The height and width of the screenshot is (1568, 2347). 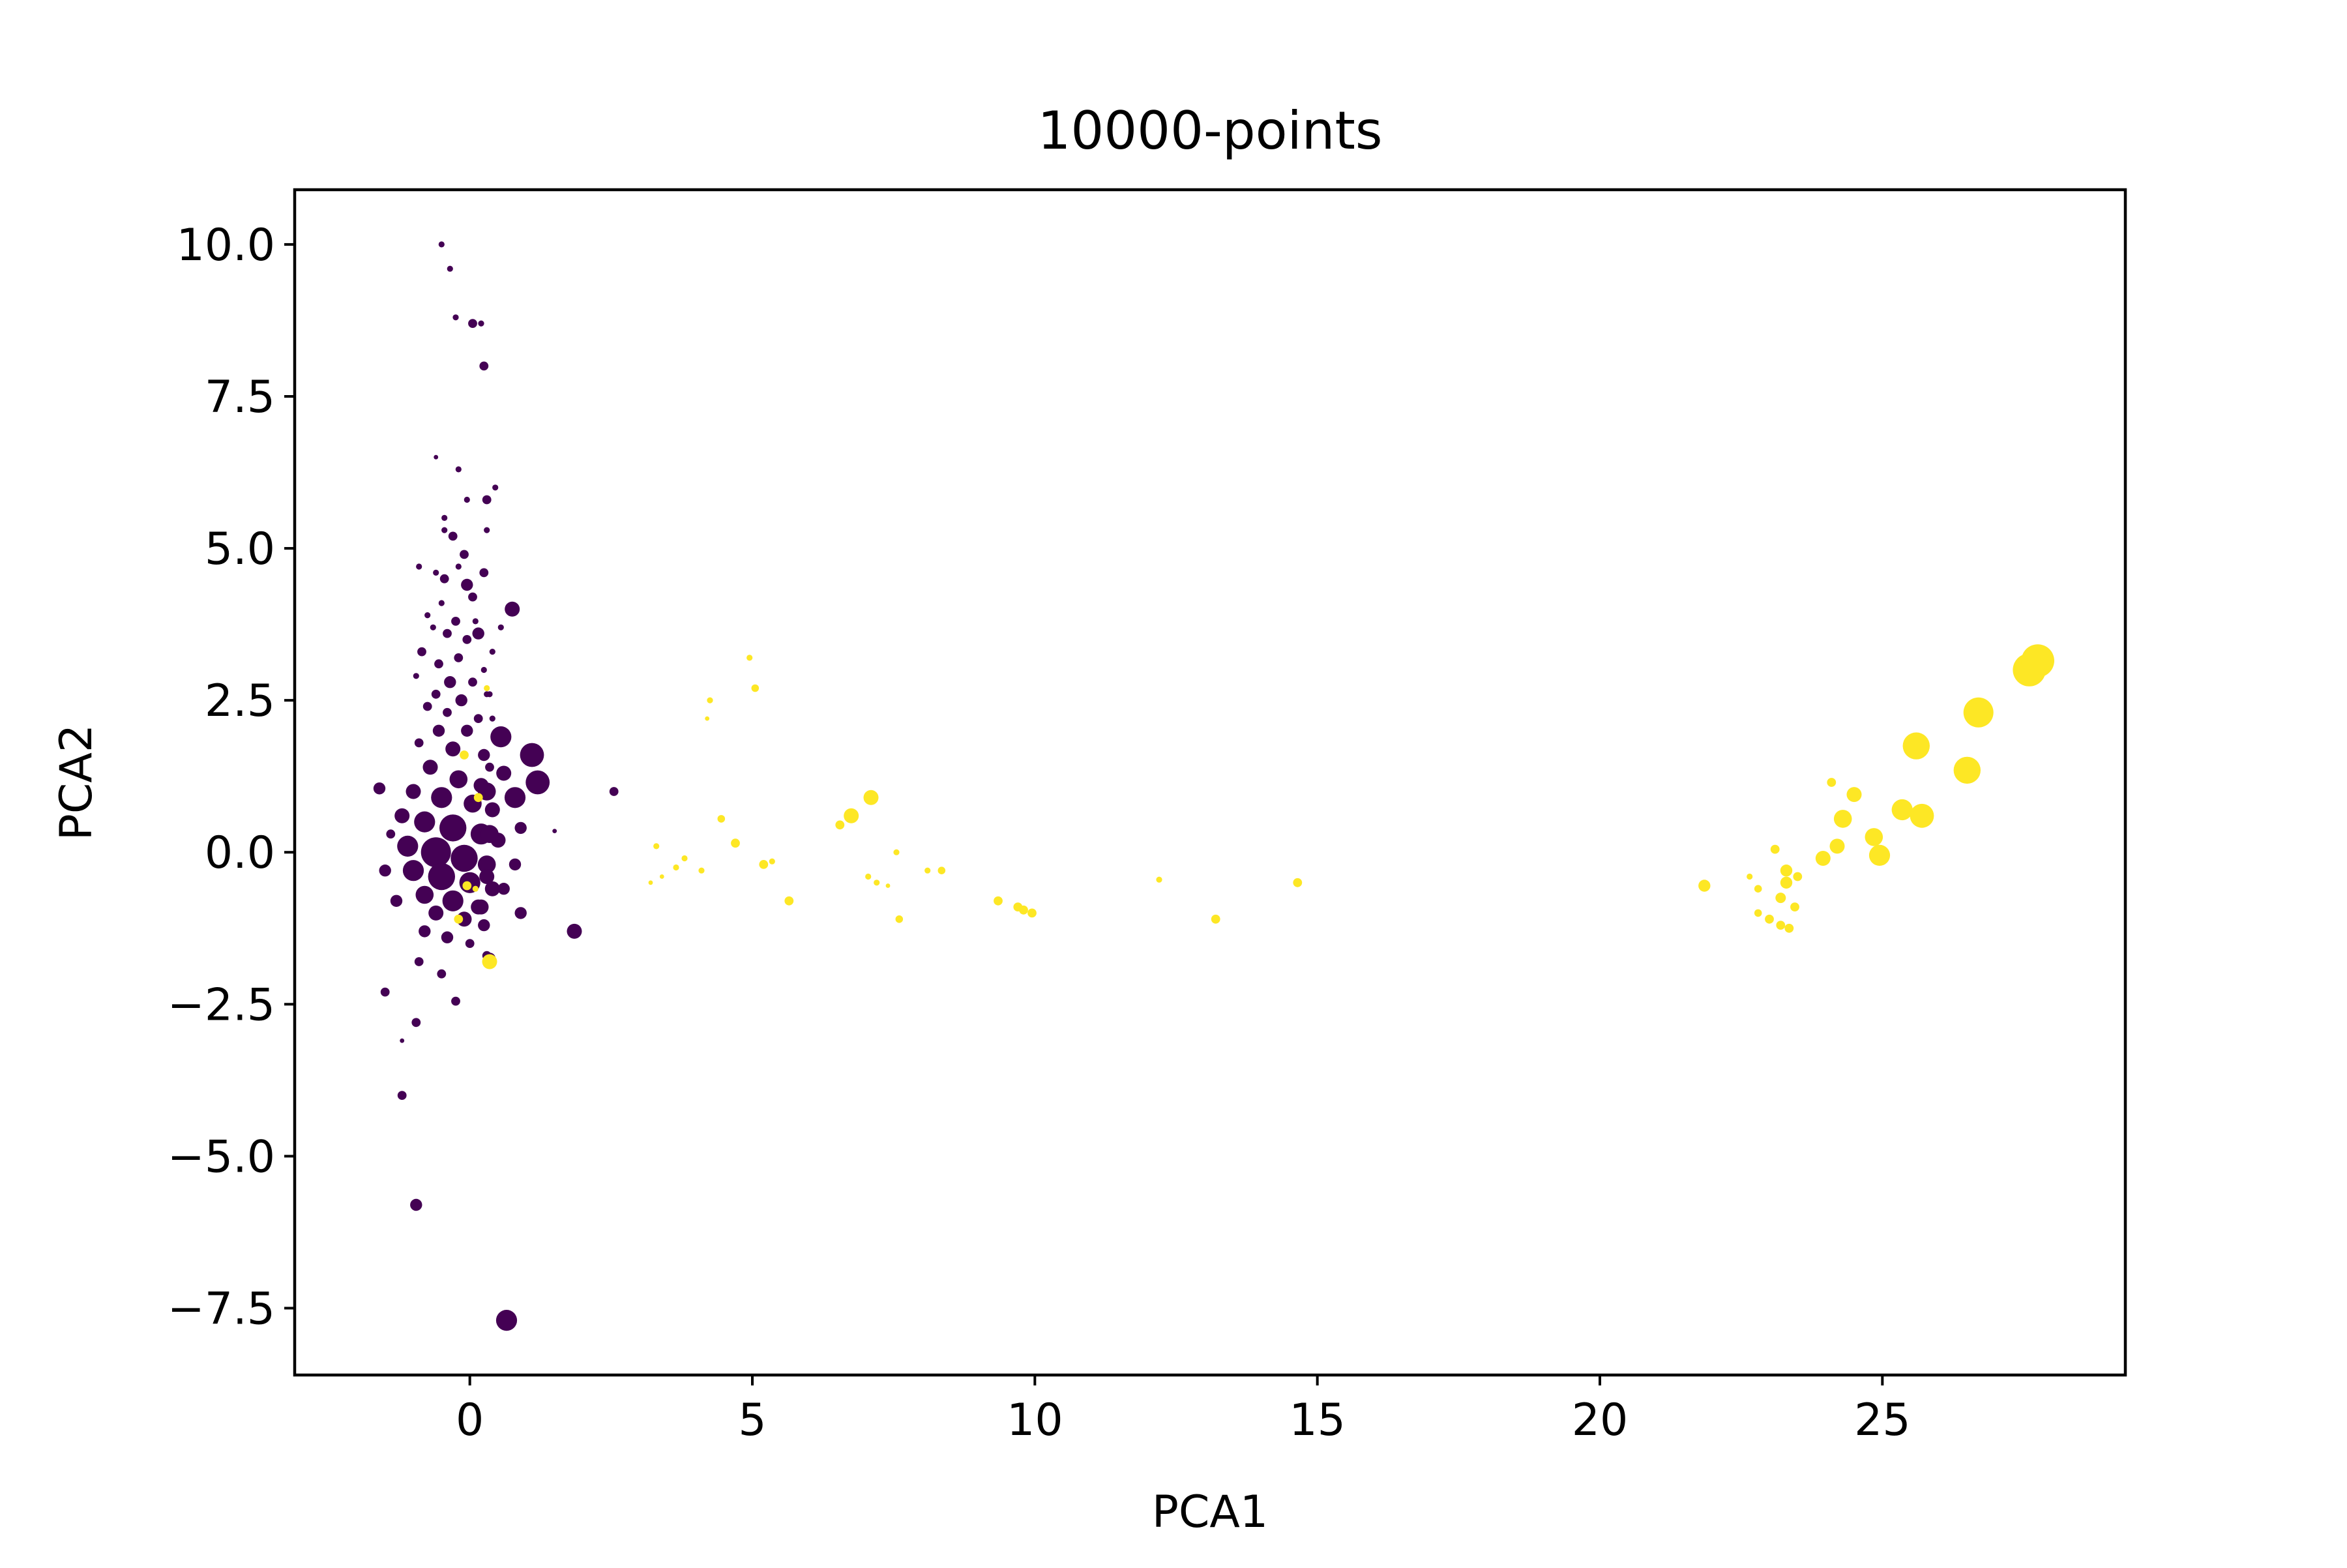 What do you see at coordinates (76, 782) in the screenshot?
I see `y-axis-label: PCA2` at bounding box center [76, 782].